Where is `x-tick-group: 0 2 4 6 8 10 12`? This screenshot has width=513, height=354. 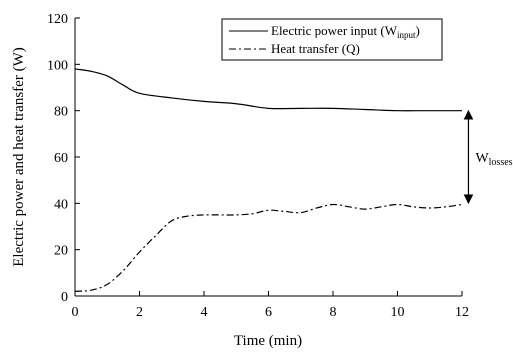 x-tick-group: 0 2 4 6 8 10 12 is located at coordinates (270, 305).